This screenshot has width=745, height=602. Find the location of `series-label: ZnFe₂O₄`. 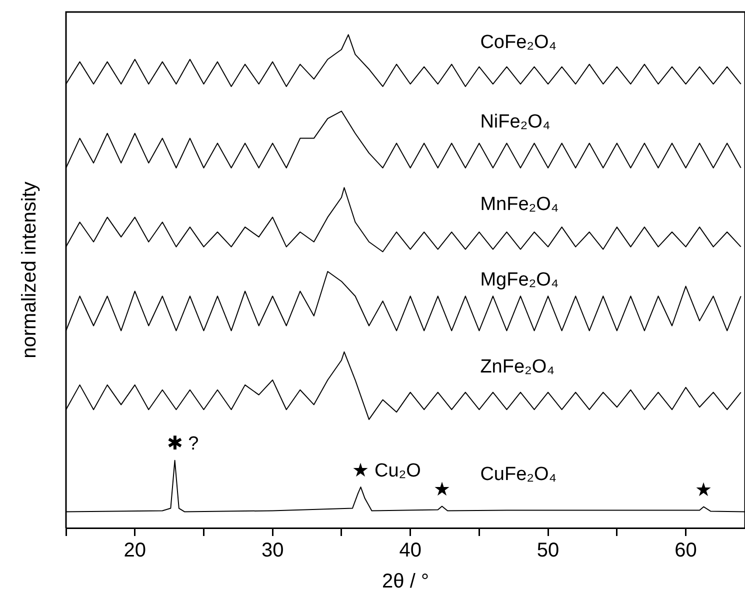

series-label: ZnFe₂O₄ is located at coordinates (517, 367).